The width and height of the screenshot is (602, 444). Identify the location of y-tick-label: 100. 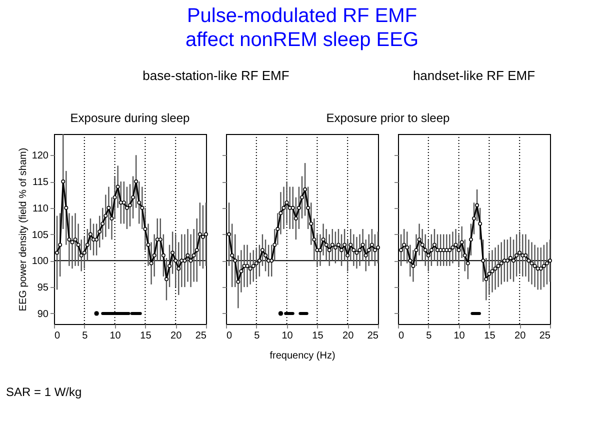
(40, 262).